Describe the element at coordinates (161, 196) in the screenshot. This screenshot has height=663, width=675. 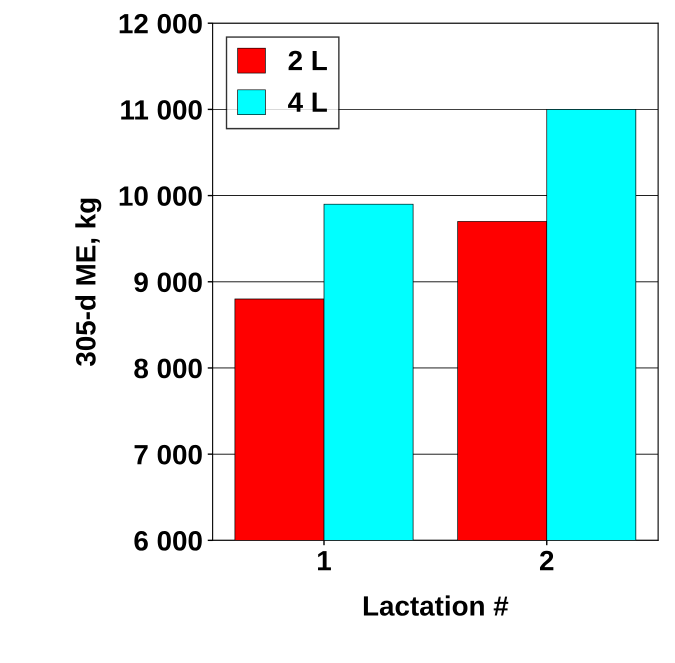
I see `y-tick-label: 10 000` at that location.